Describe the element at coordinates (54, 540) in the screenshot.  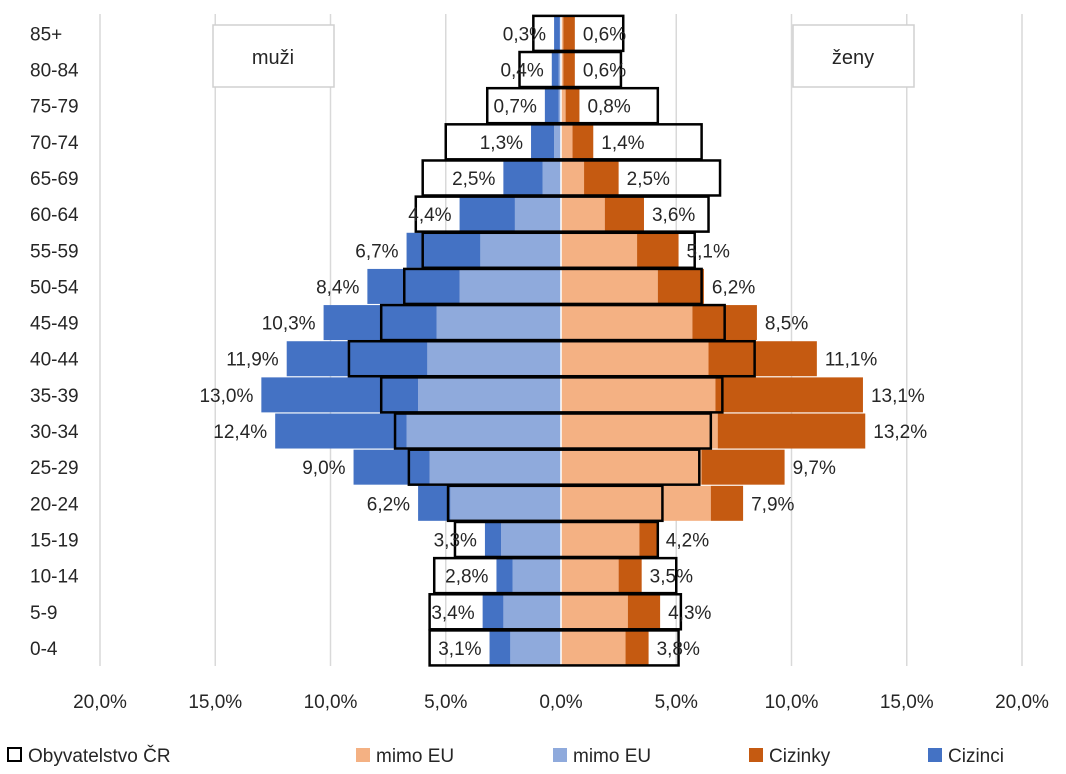
I see `y-tick-label: 15-19` at that location.